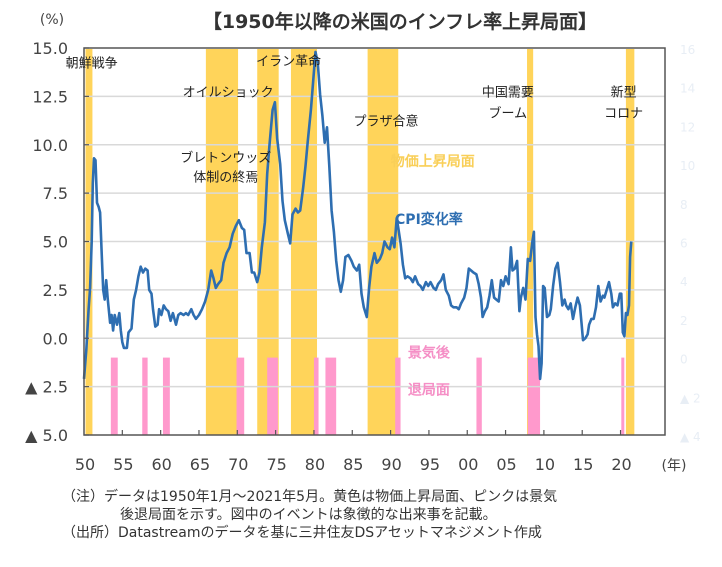 The width and height of the screenshot is (722, 567). What do you see at coordinates (225, 158) in the screenshot?
I see `event-annotation: ブレトンウッズ` at bounding box center [225, 158].